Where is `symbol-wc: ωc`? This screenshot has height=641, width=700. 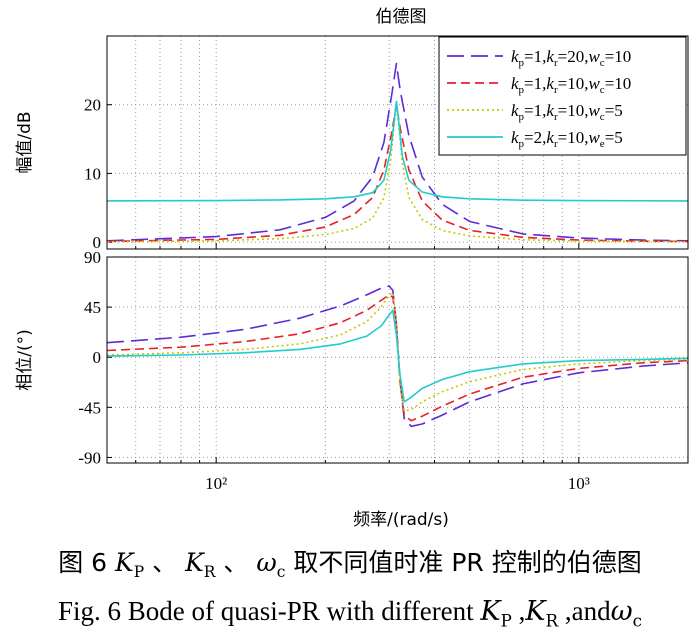
symbol-wc: ωc is located at coordinates (270, 564).